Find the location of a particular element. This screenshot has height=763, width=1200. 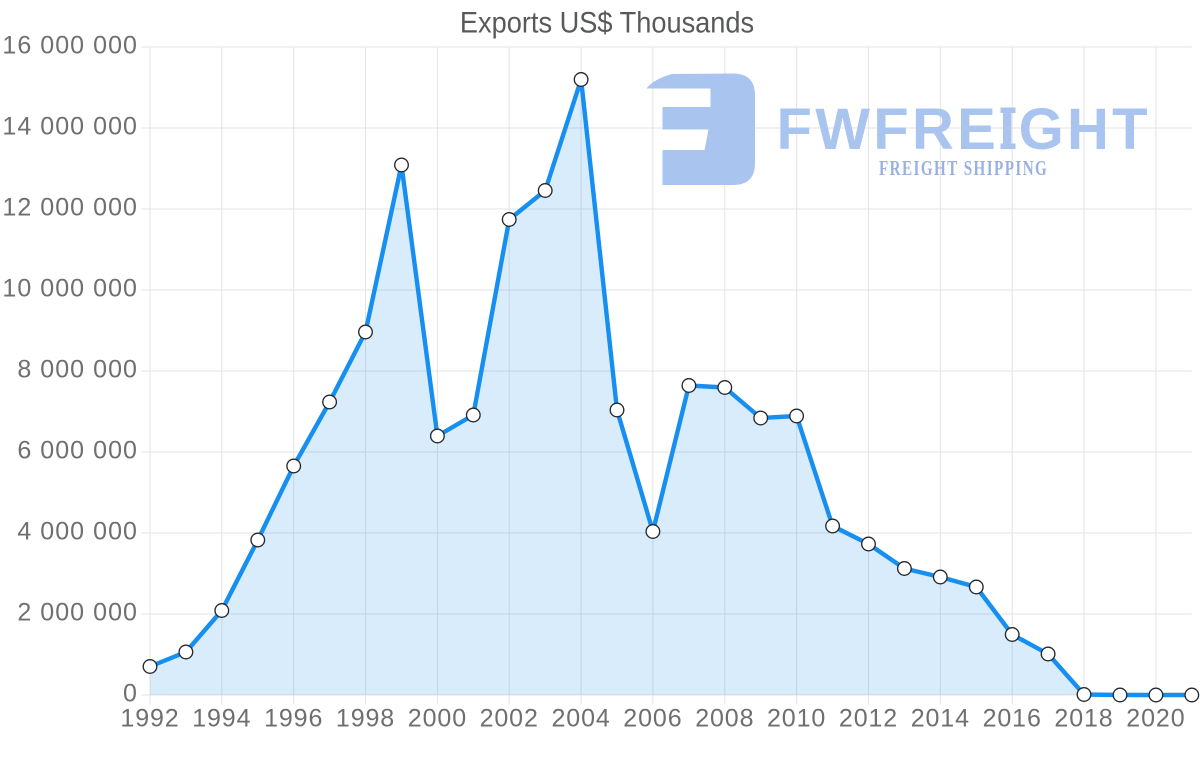

svg-text: 2000 is located at coordinates (437, 719).